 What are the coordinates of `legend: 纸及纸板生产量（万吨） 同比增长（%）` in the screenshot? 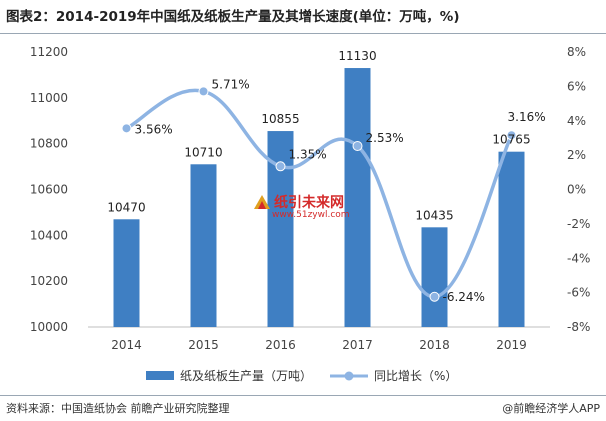 It's located at (301, 376).